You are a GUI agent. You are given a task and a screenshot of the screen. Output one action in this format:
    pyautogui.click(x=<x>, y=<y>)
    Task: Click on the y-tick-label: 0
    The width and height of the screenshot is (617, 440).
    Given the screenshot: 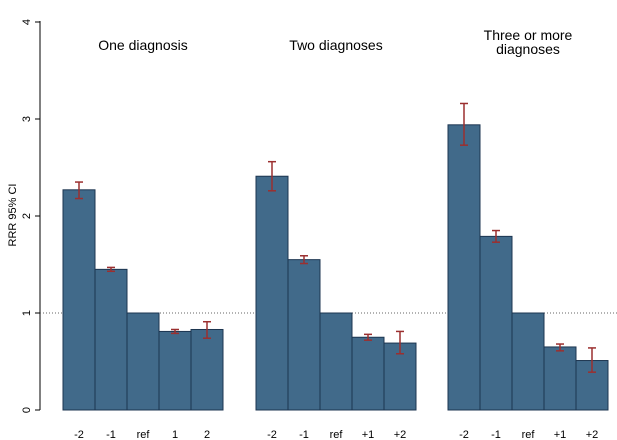 What is the action you would take?
    pyautogui.click(x=27, y=410)
    